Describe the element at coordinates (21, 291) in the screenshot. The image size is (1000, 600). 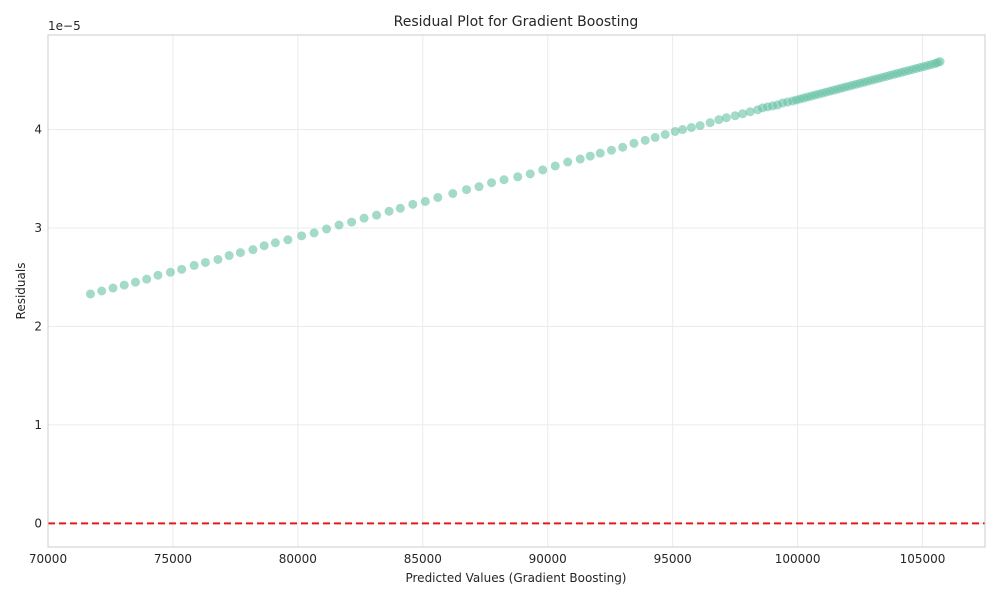
I see `y-axis-label: Residuals` at that location.